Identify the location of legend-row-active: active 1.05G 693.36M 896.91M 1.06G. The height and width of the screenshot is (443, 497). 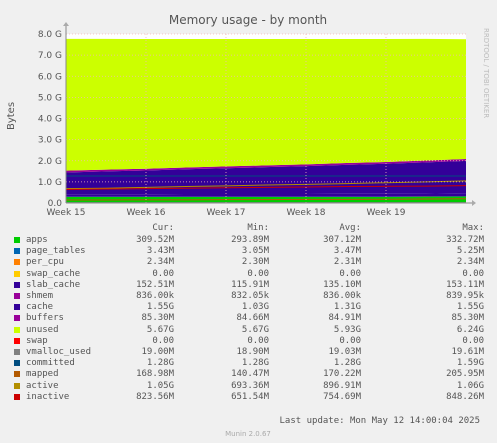
(248, 386).